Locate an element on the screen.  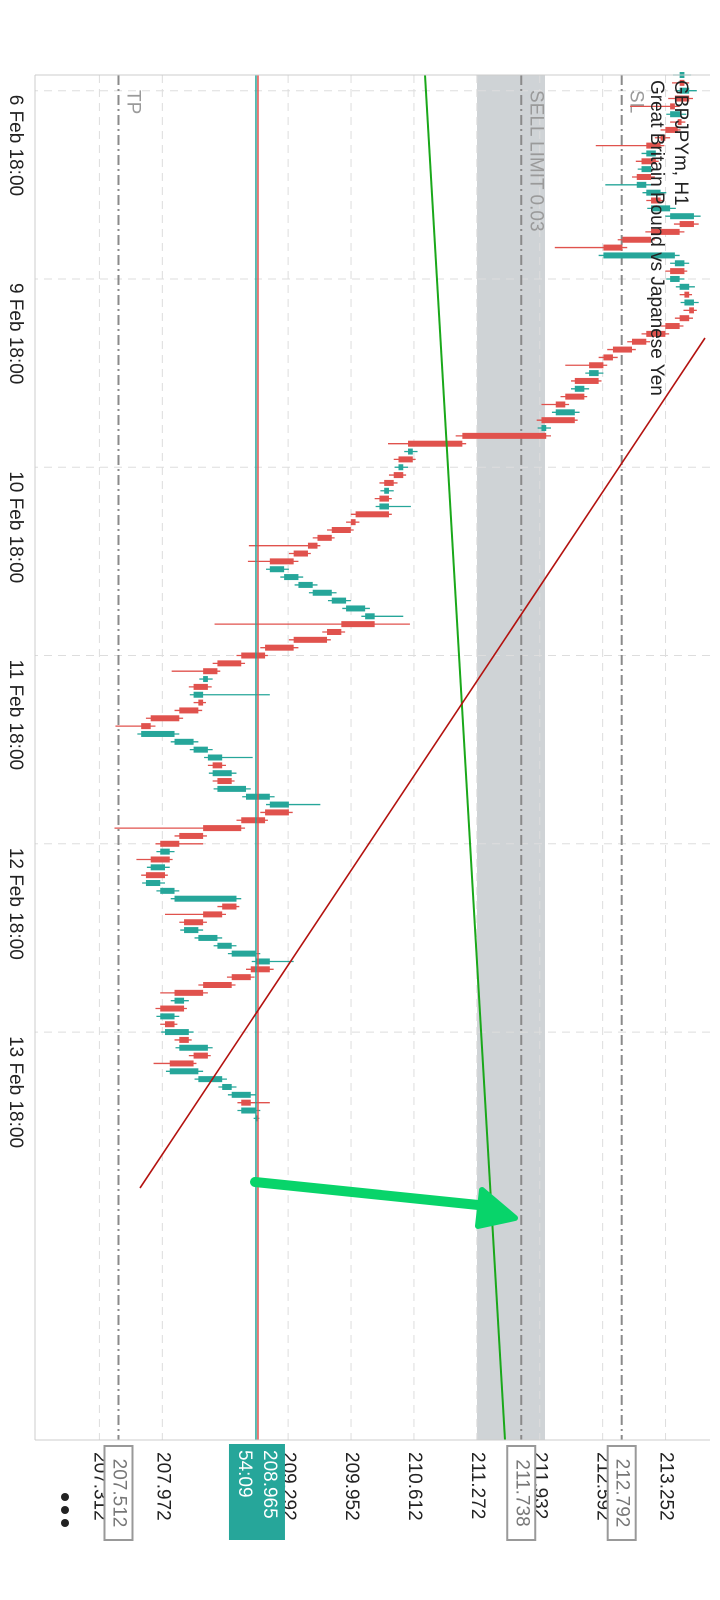
zone-band is located at coordinates (511, 757).